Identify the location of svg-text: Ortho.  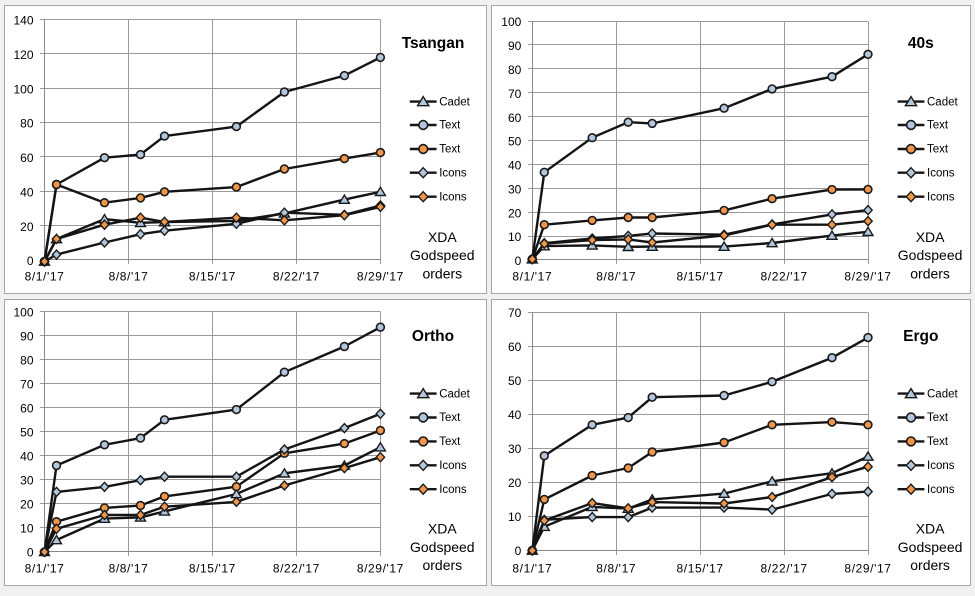
(433, 336).